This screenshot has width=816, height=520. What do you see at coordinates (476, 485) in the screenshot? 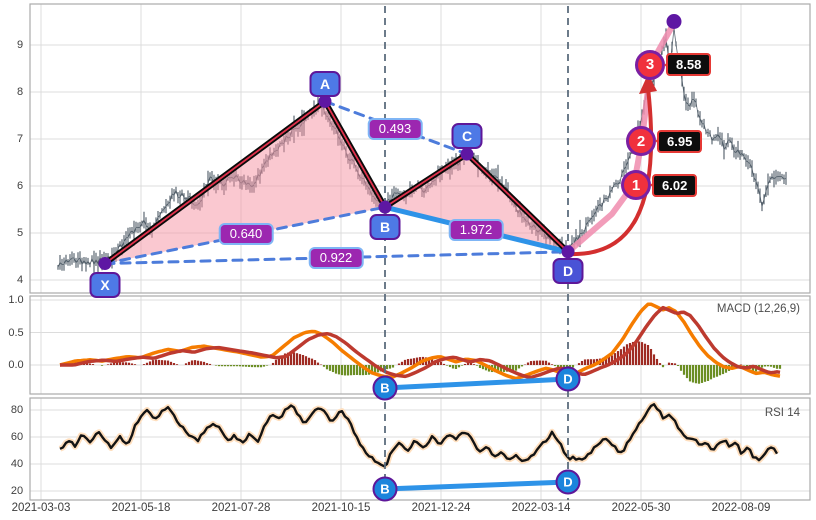
I see `rsi-bd-trendline` at bounding box center [476, 485].